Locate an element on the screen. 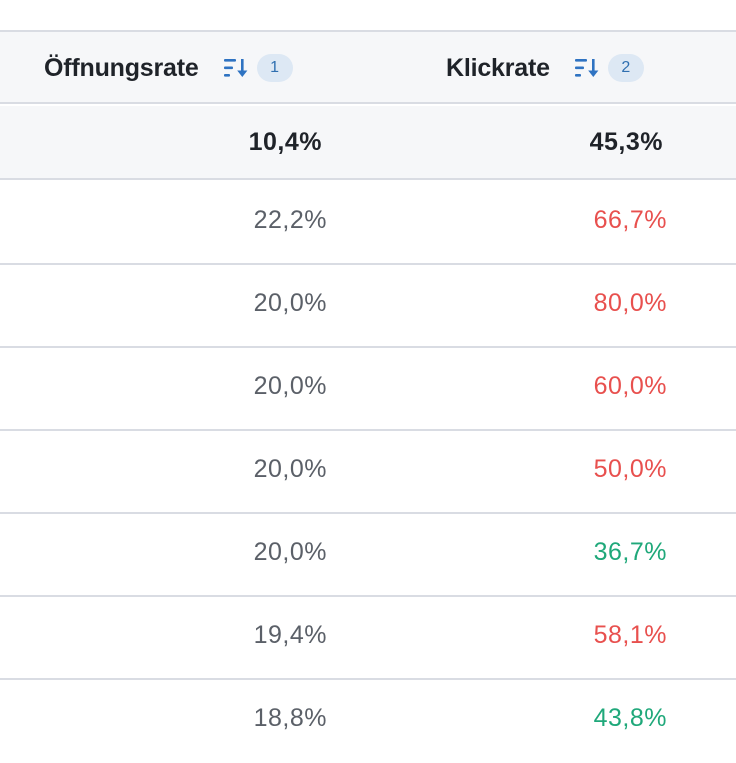  cell-click-rate: 58,1% is located at coordinates (630, 635).